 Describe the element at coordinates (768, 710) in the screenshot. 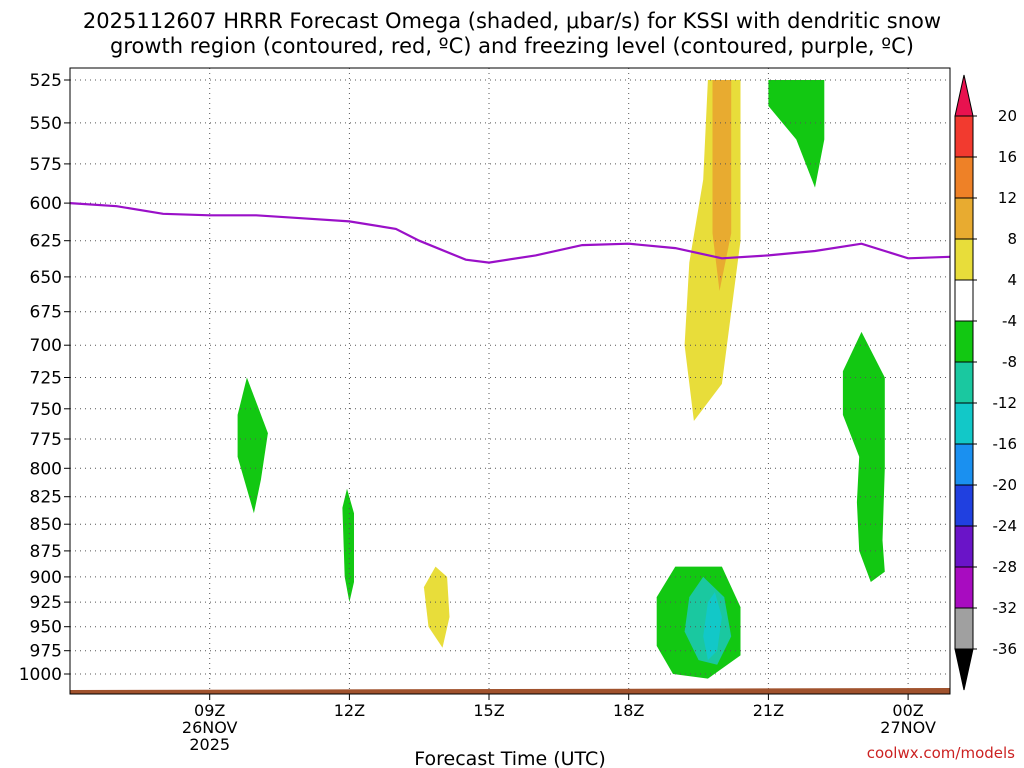

I see `x-tick-label: 21Z` at that location.